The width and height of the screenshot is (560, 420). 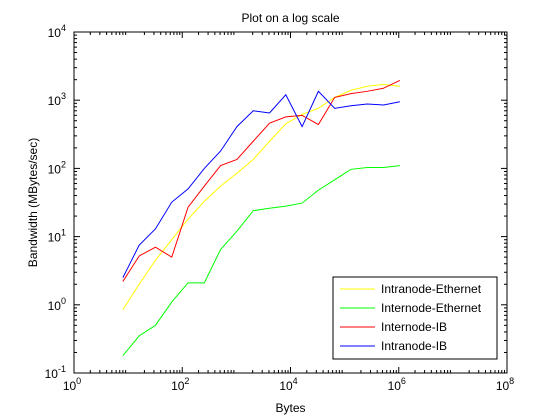 I want to click on x-tick-label: 10⁶, so click(x=397, y=384).